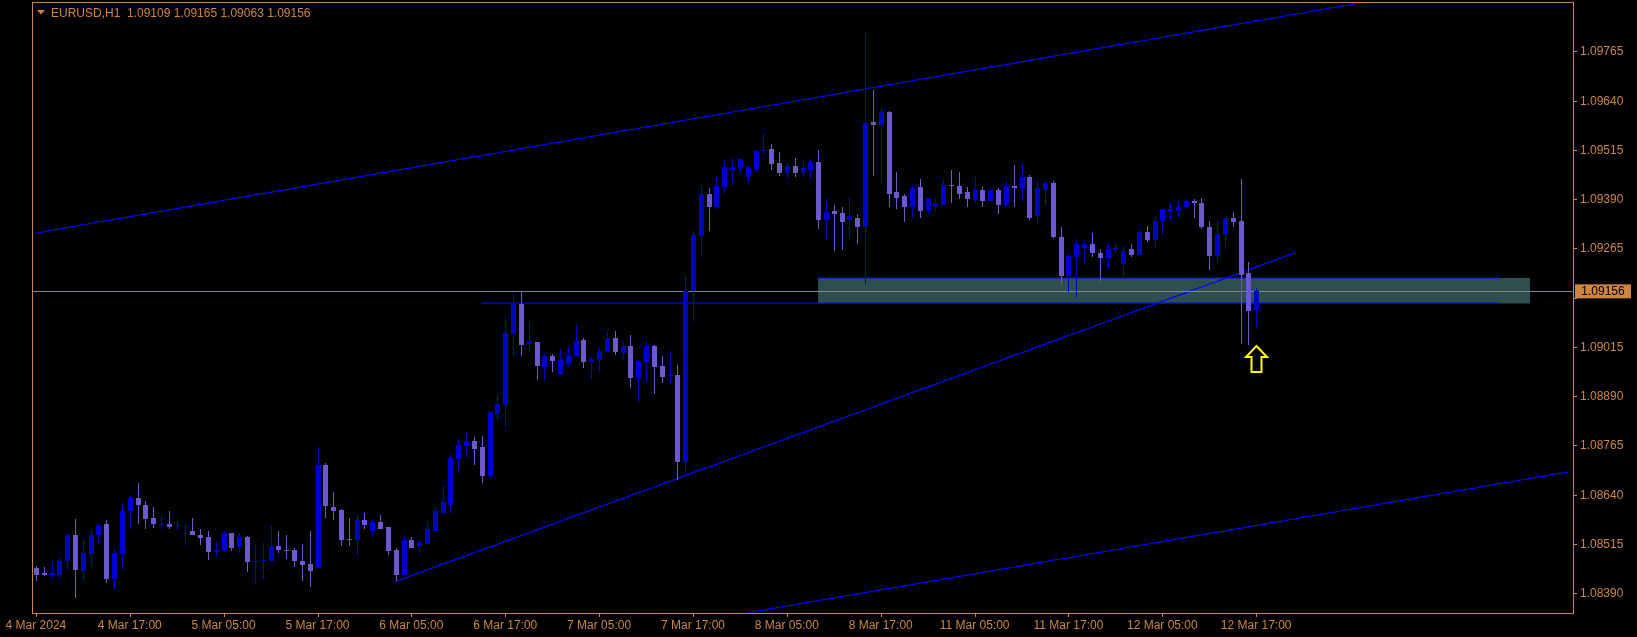 This screenshot has width=1637, height=637. I want to click on y-tick-label: 1.08390, so click(1602, 593).